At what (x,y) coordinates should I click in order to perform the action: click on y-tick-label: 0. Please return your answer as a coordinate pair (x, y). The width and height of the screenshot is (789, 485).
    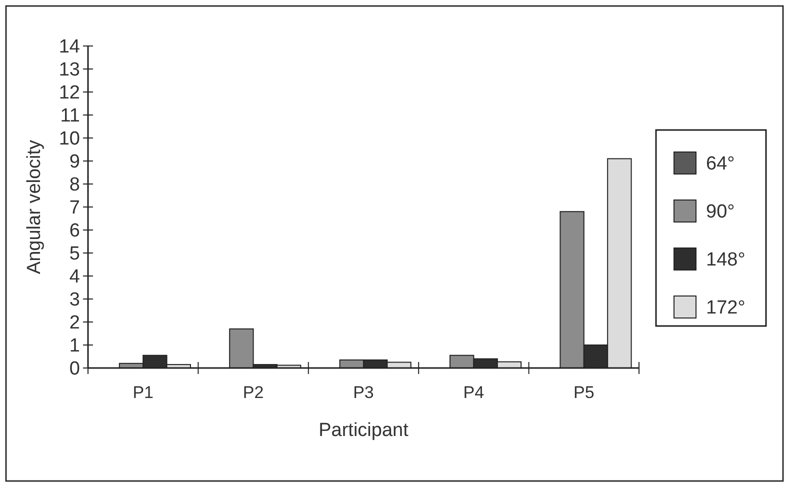
    Looking at the image, I should click on (74, 369).